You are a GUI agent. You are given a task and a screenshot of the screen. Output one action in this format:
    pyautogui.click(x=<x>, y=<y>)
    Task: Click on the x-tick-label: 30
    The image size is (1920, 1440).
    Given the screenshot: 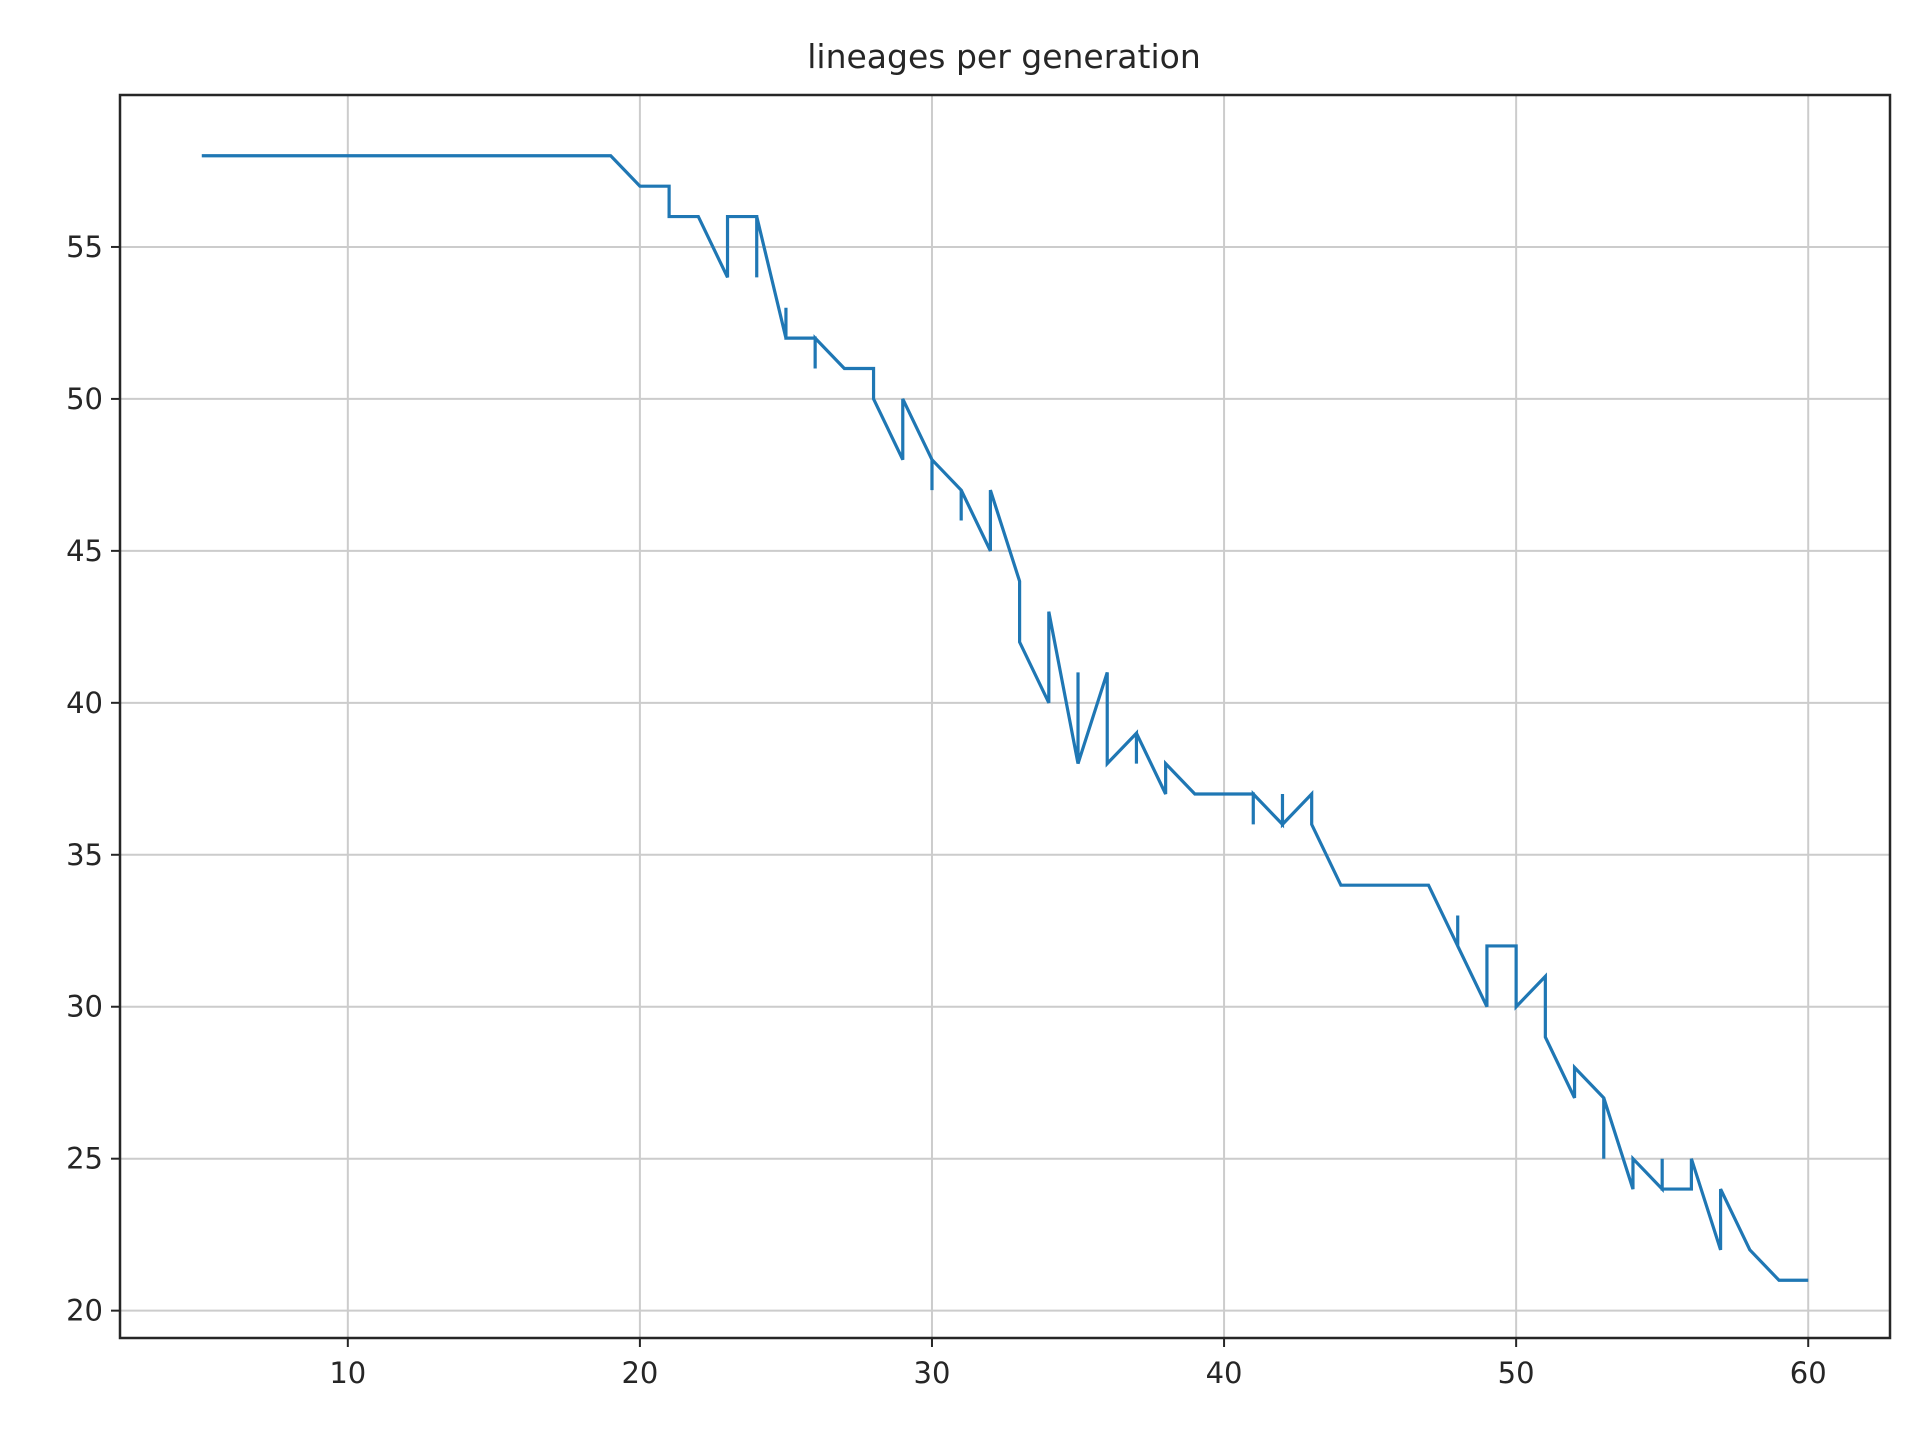 What is the action you would take?
    pyautogui.click(x=932, y=1373)
    